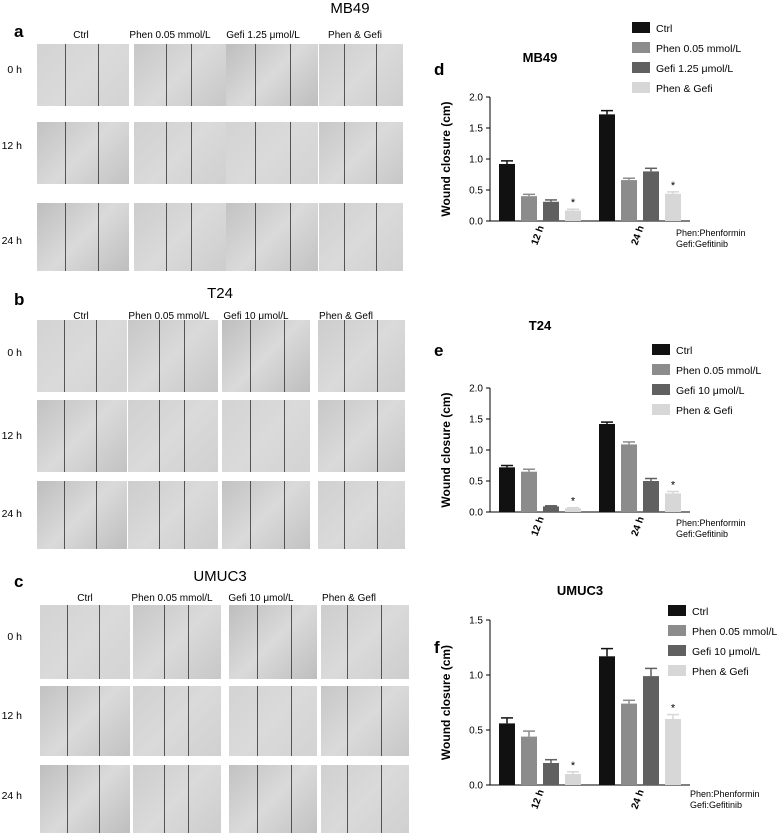 This screenshot has height=836, width=784. Describe the element at coordinates (438, 350) in the screenshot. I see `panel-letter-e: e` at that location.